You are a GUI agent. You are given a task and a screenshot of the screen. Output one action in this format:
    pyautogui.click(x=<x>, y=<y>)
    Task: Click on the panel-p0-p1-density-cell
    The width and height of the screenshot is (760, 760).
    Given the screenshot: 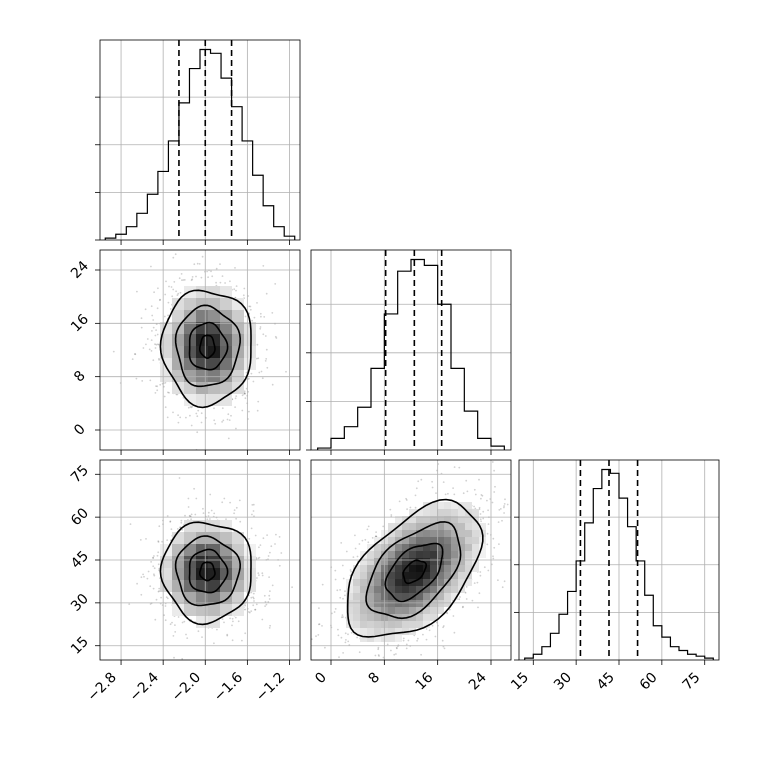 What is the action you would take?
    pyautogui.click(x=202, y=376)
    